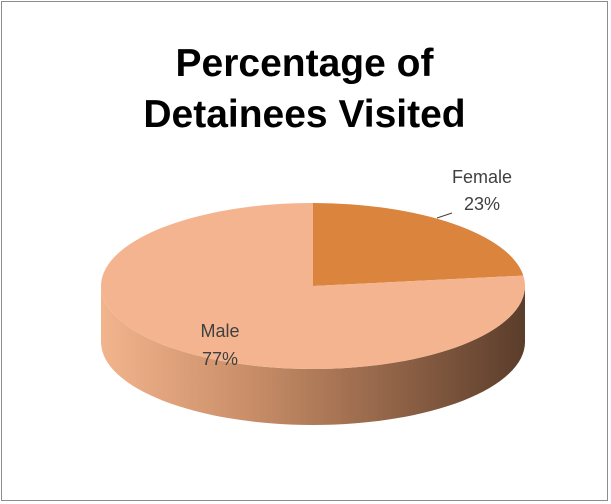 This screenshot has width=611, height=504. Describe the element at coordinates (482, 204) in the screenshot. I see `female-percent-label: 23%` at that location.